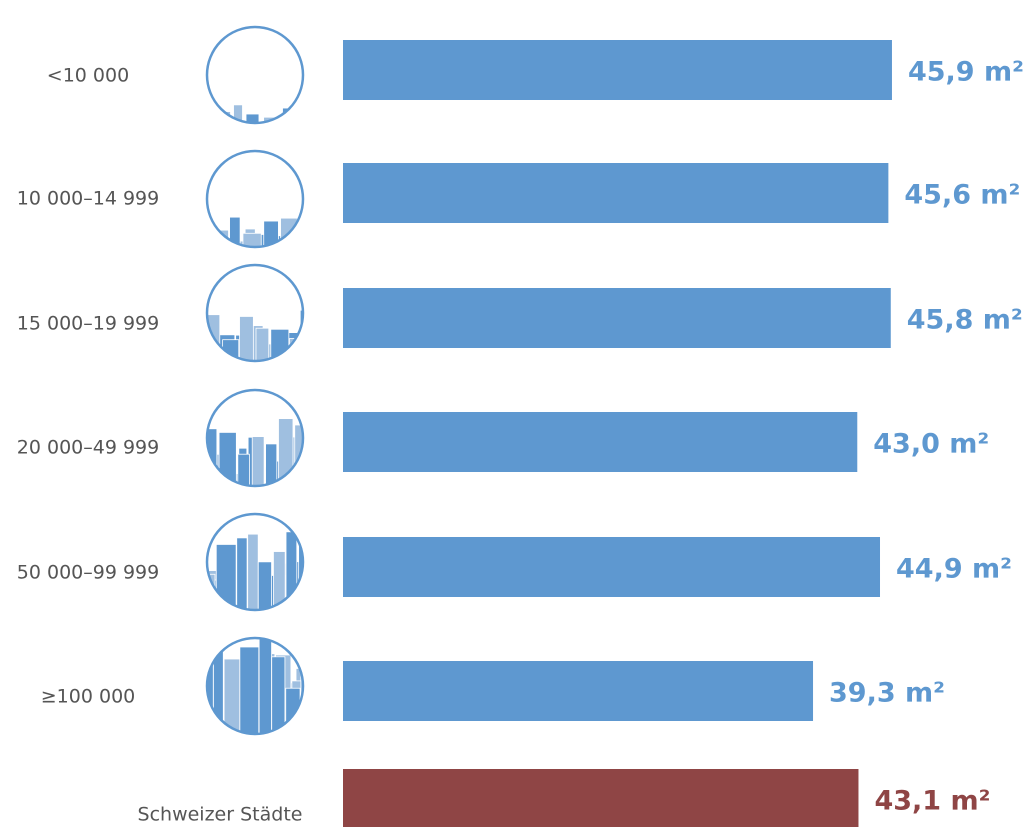 This screenshot has width=1034, height=827. I want to click on category-label: <10 000, so click(88, 76).